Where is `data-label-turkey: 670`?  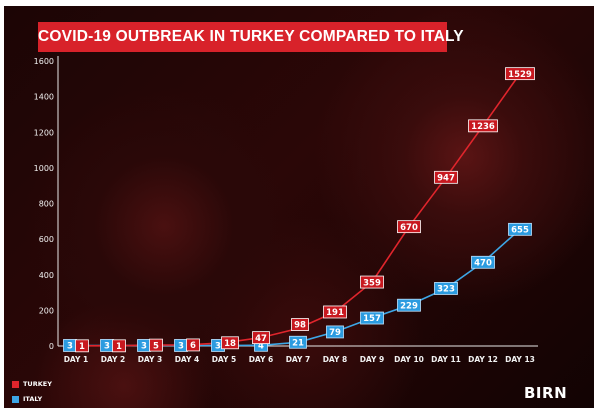 data-label-turkey: 670 is located at coordinates (409, 227).